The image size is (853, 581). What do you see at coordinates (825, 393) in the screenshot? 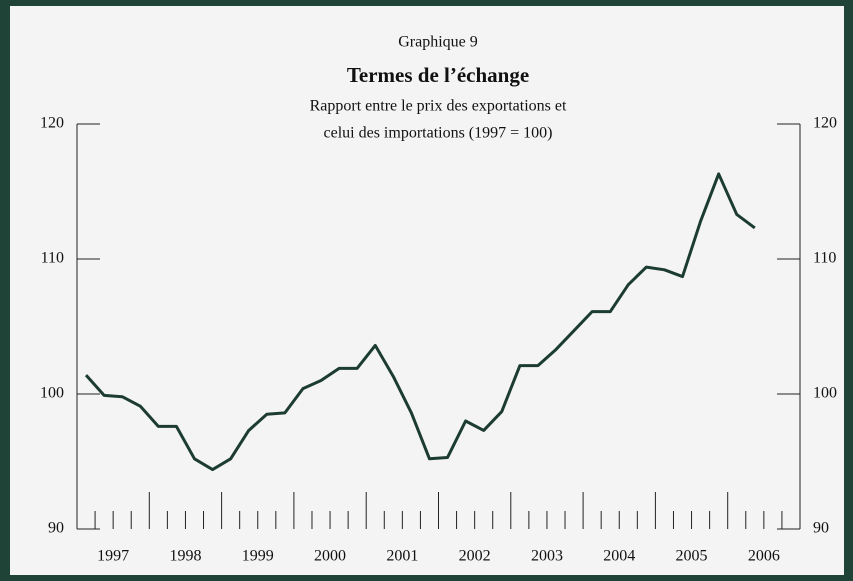
I see `y2-tick-label: 100` at bounding box center [825, 393].